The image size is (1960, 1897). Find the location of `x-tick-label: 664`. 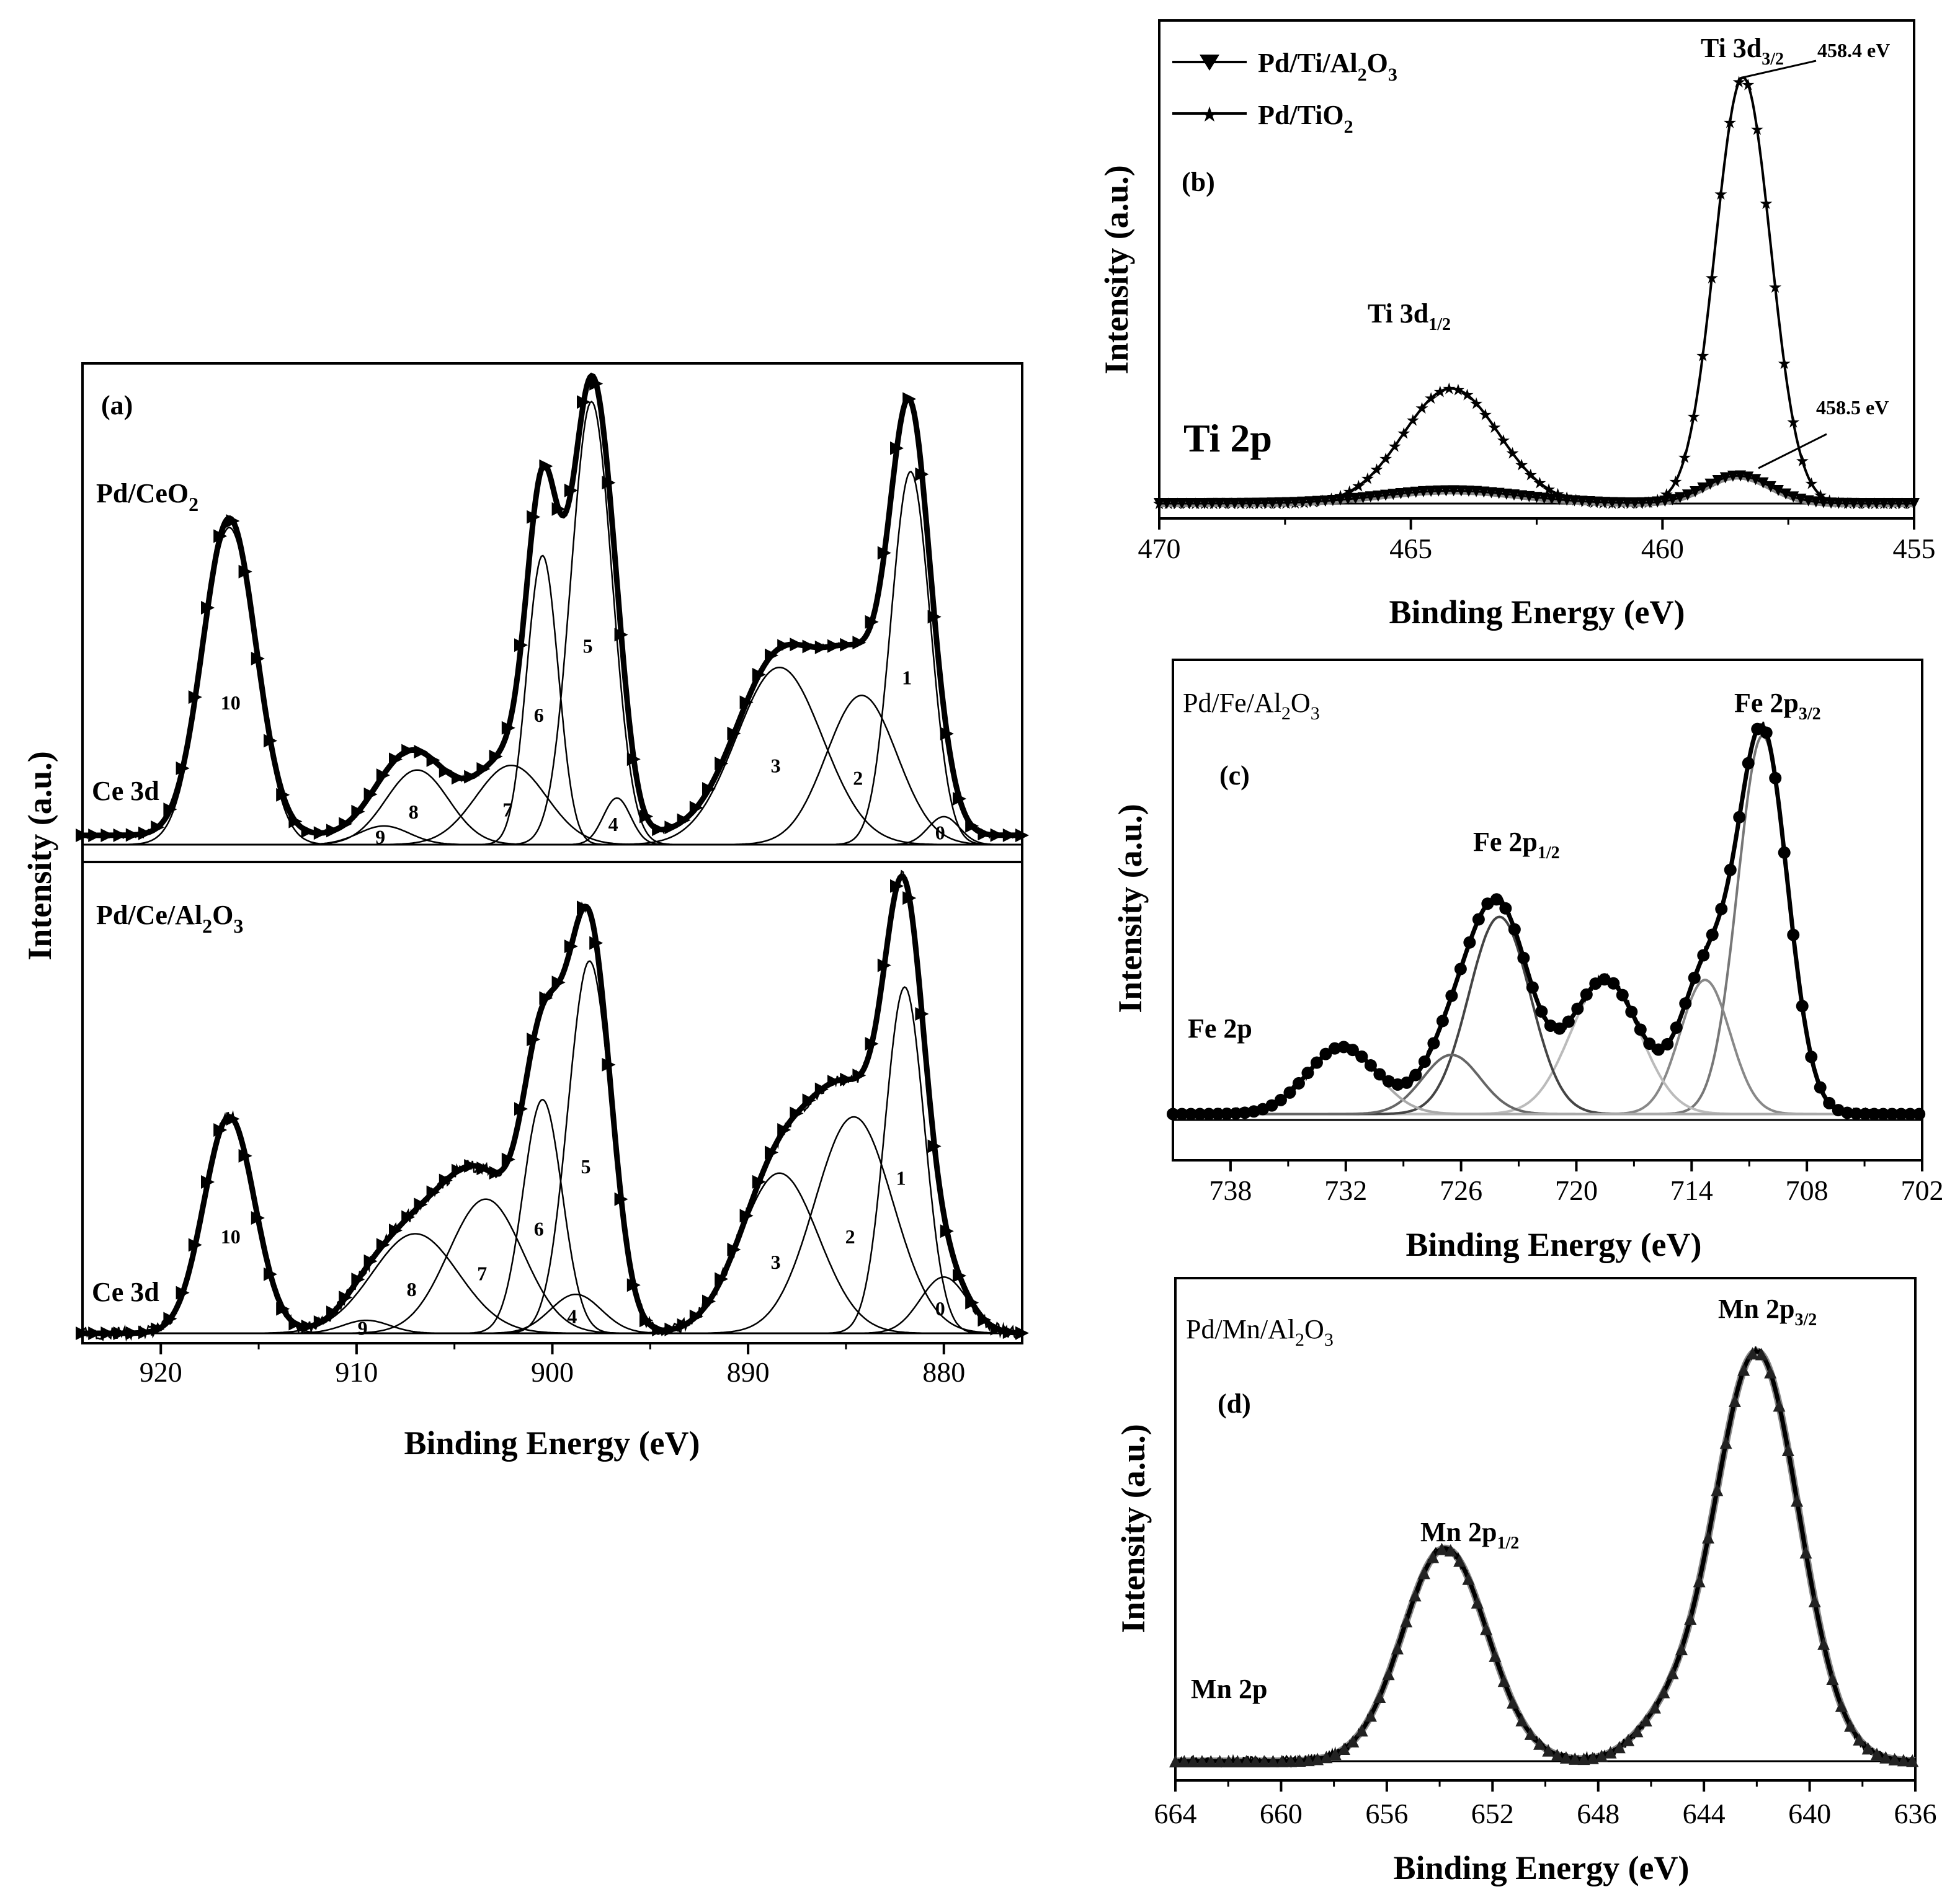

x-tick-label: 664 is located at coordinates (1175, 1813).